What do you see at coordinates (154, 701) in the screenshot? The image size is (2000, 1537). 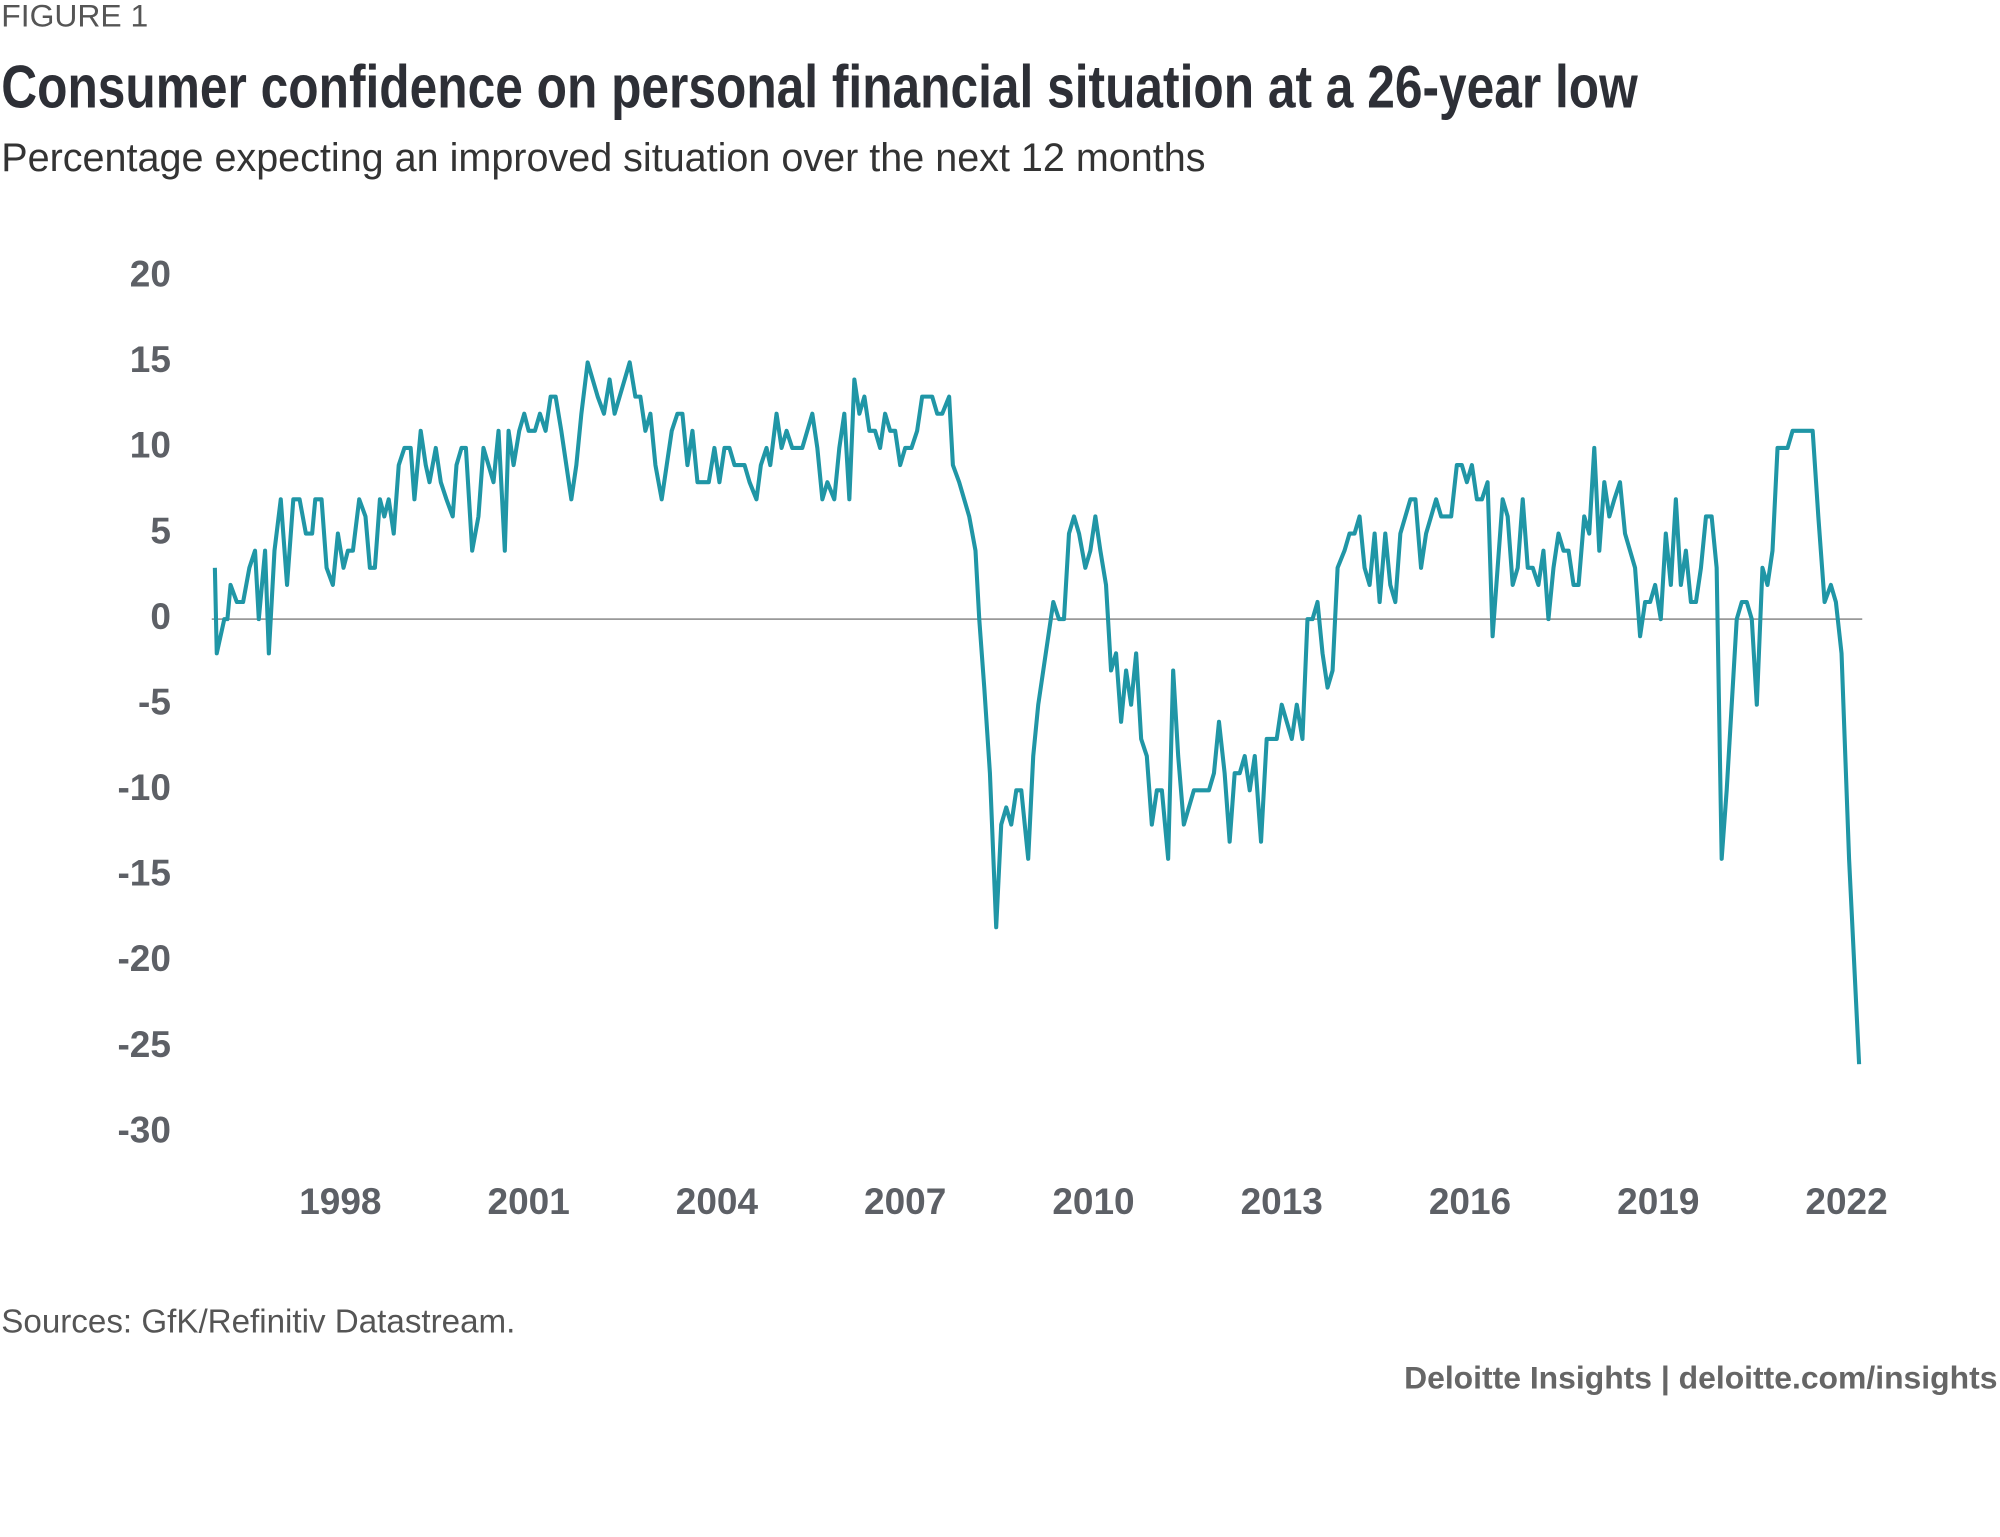 I see `y-tick-label: -5` at bounding box center [154, 701].